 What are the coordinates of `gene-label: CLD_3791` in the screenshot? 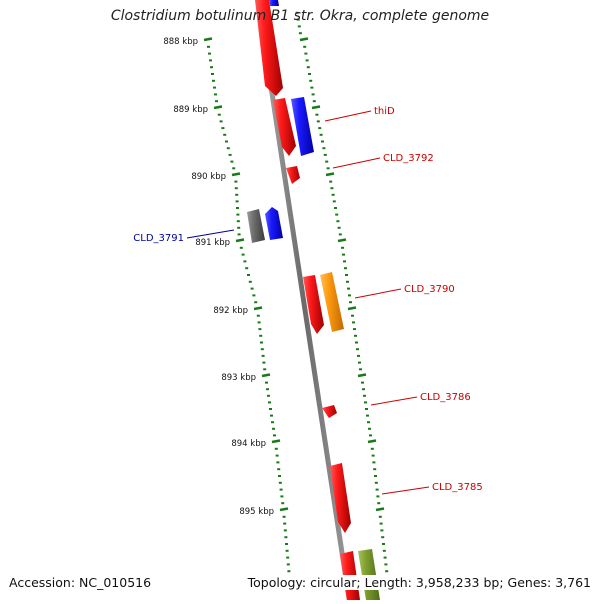 It's located at (158, 238).